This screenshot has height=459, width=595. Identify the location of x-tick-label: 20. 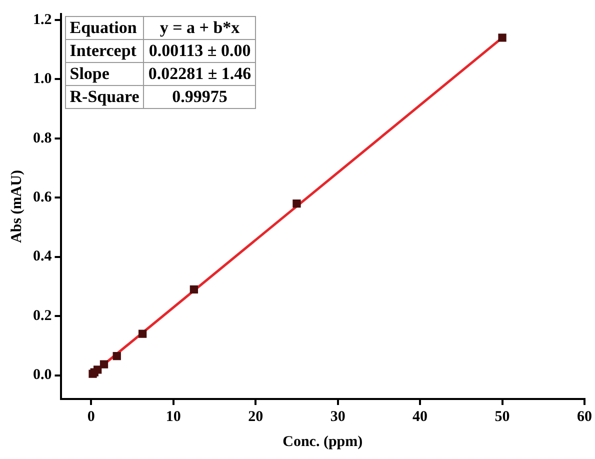
(256, 416).